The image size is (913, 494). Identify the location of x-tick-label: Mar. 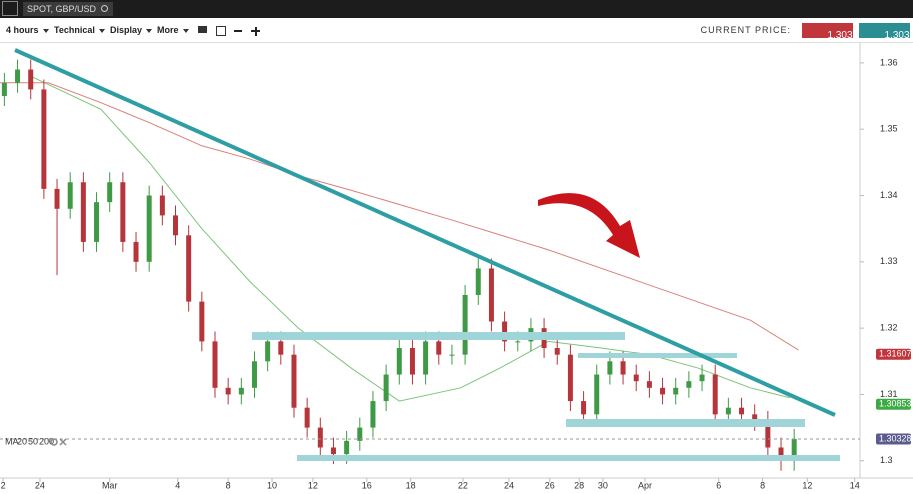
(110, 485).